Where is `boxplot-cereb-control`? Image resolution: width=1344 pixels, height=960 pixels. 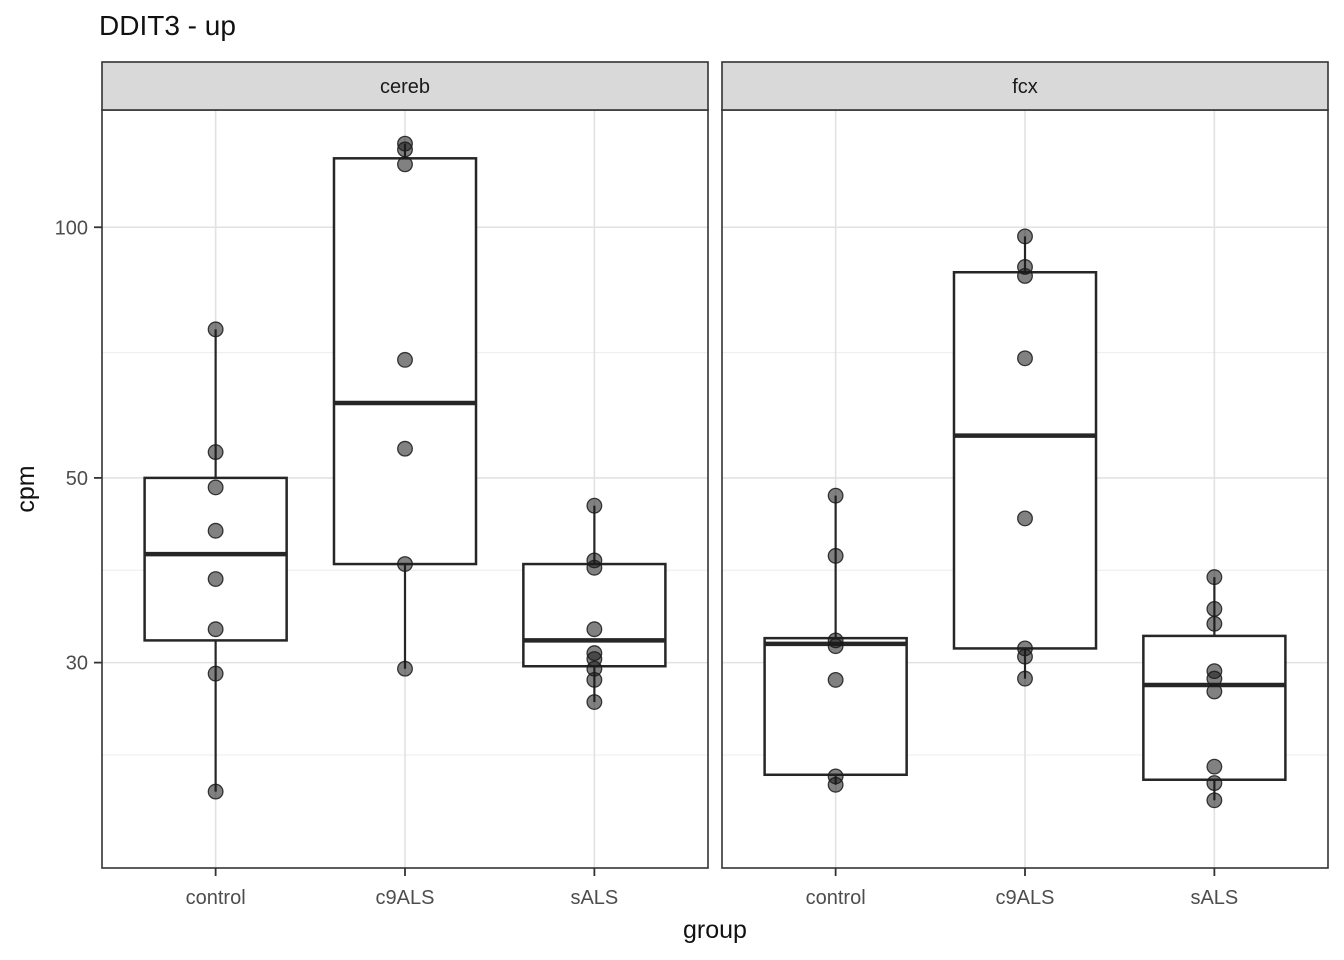
boxplot-cereb-control is located at coordinates (215, 560).